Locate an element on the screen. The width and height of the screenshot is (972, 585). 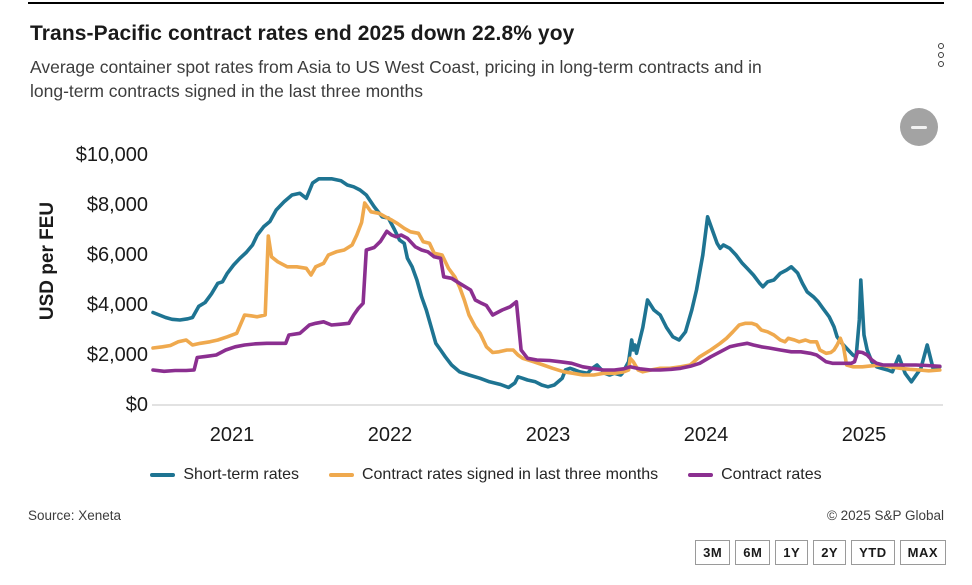
y-tick-label: $4,000 is located at coordinates (117, 305).